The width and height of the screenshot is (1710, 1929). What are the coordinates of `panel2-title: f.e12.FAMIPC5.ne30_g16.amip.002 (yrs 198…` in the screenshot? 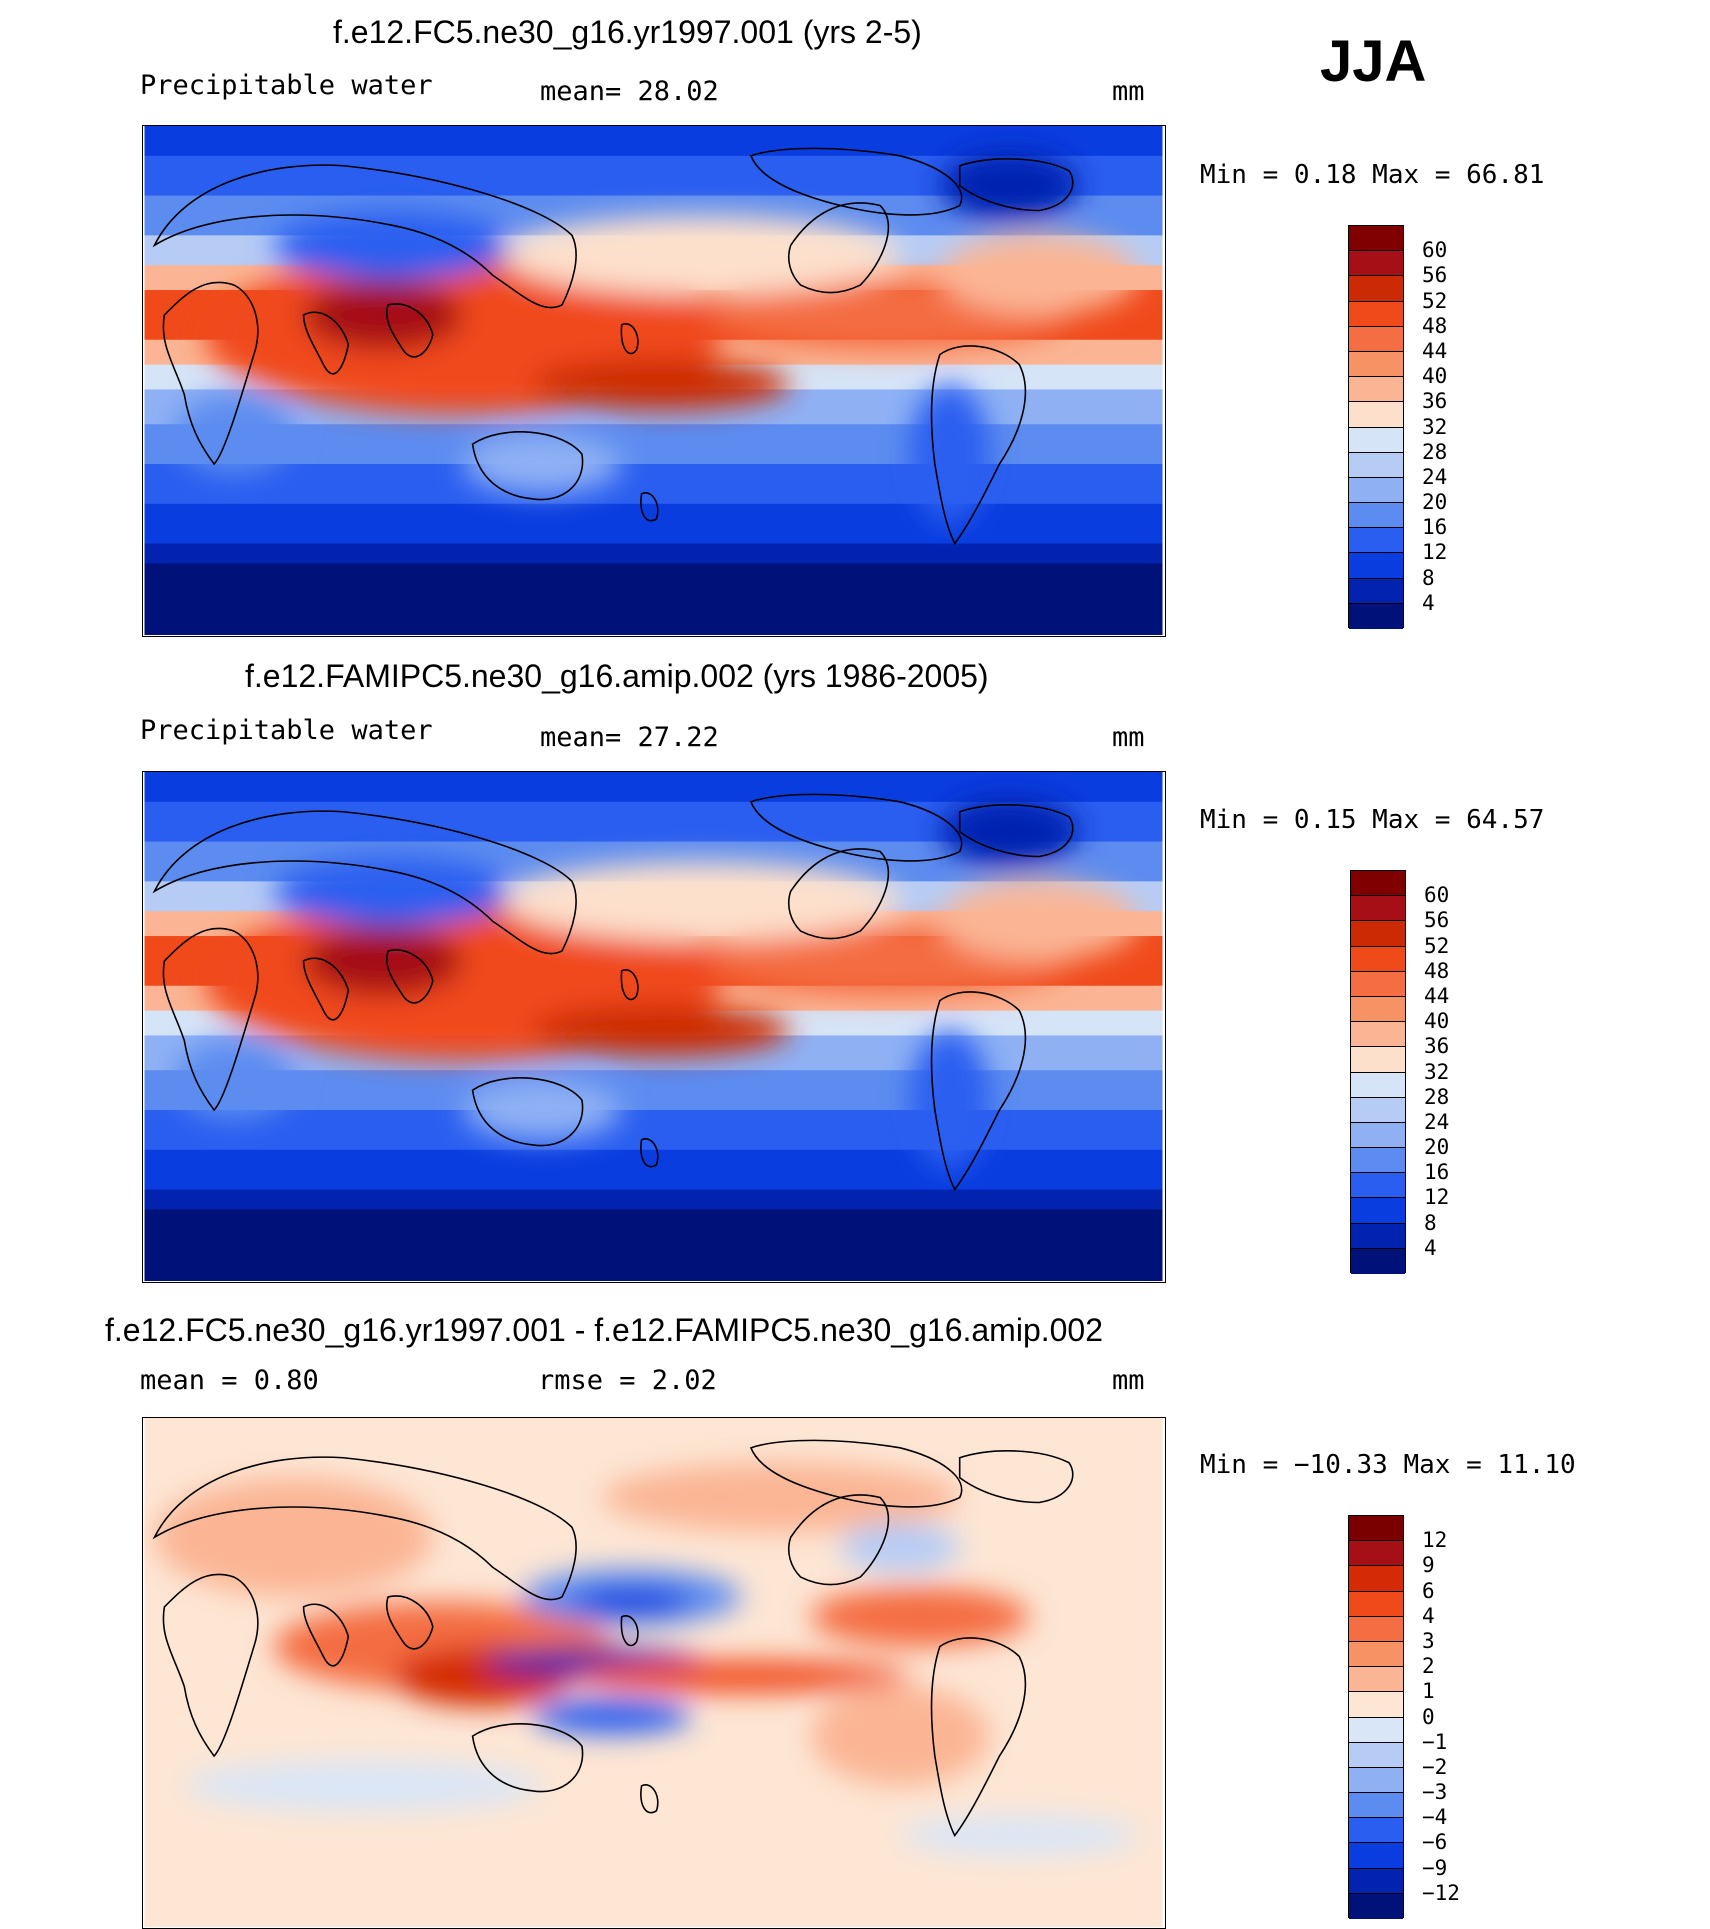 It's located at (617, 676).